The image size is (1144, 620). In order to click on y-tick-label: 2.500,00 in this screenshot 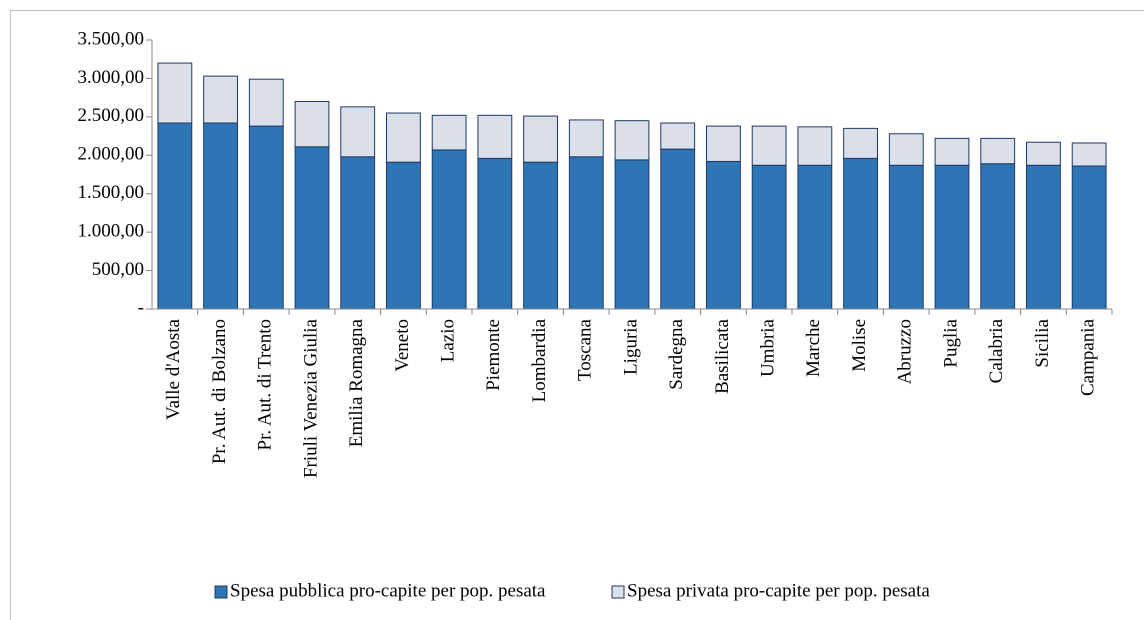, I will do `click(111, 115)`.